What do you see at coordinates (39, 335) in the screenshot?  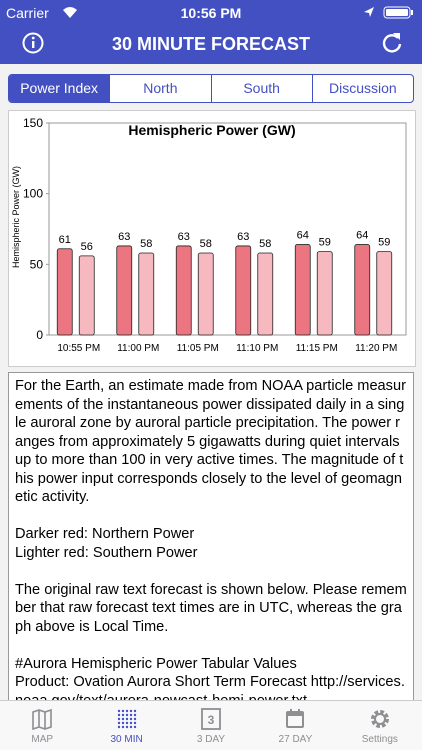 I see `y-tick-label: 0` at bounding box center [39, 335].